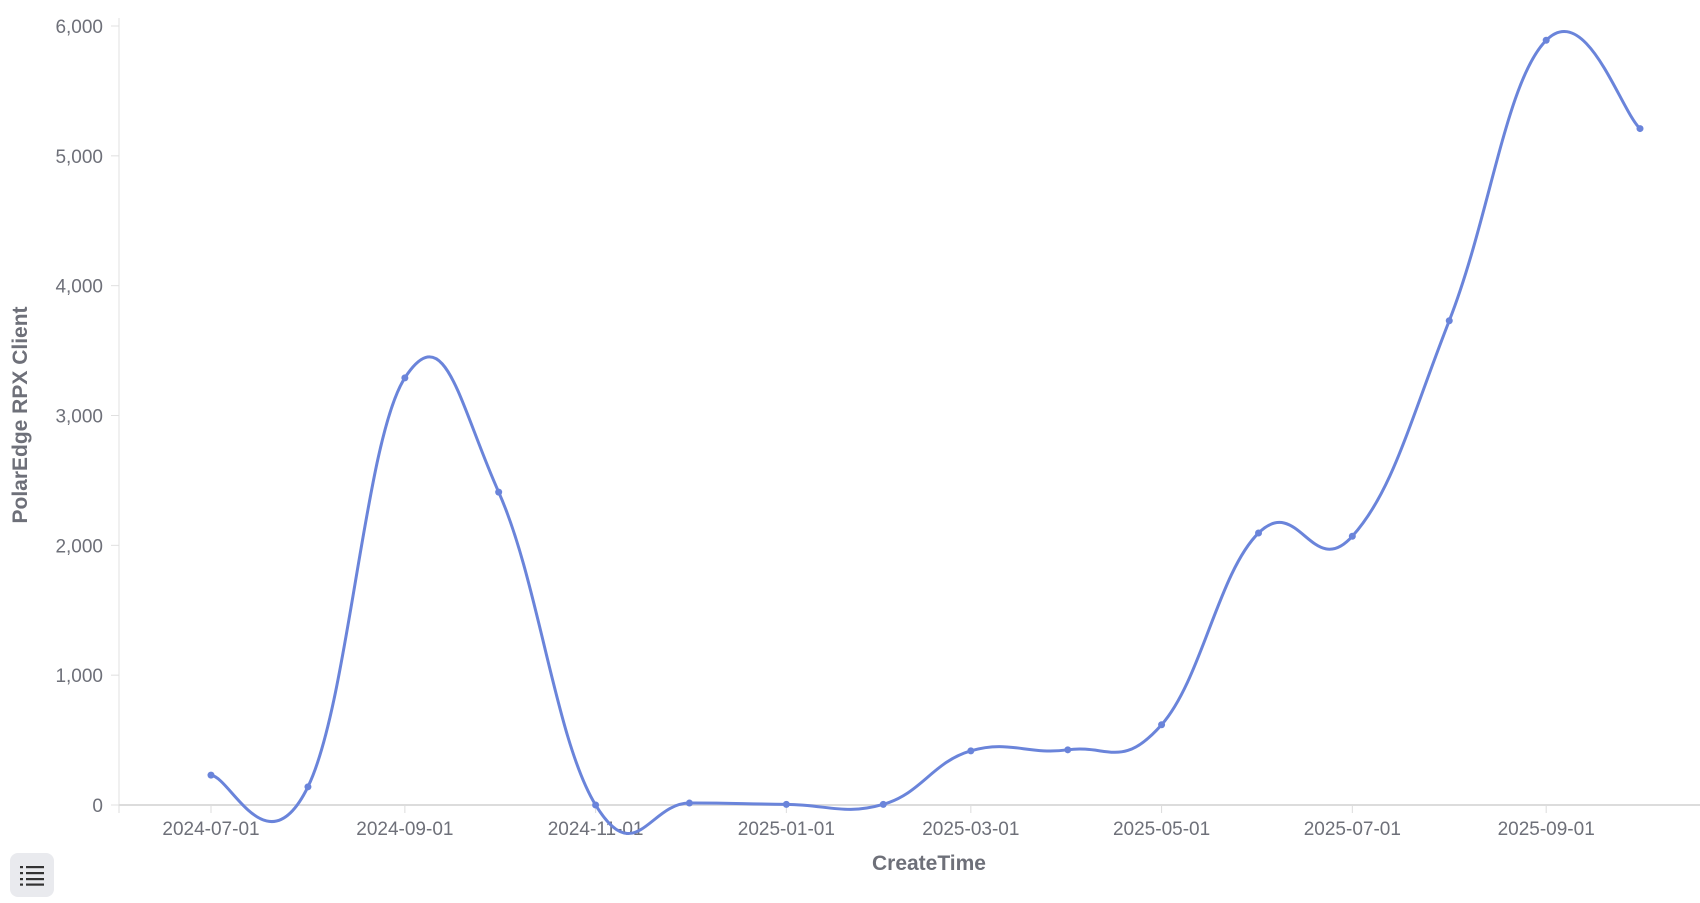 This screenshot has width=1700, height=903. What do you see at coordinates (1161, 829) in the screenshot?
I see `x-tick-label: 2025-05-01` at bounding box center [1161, 829].